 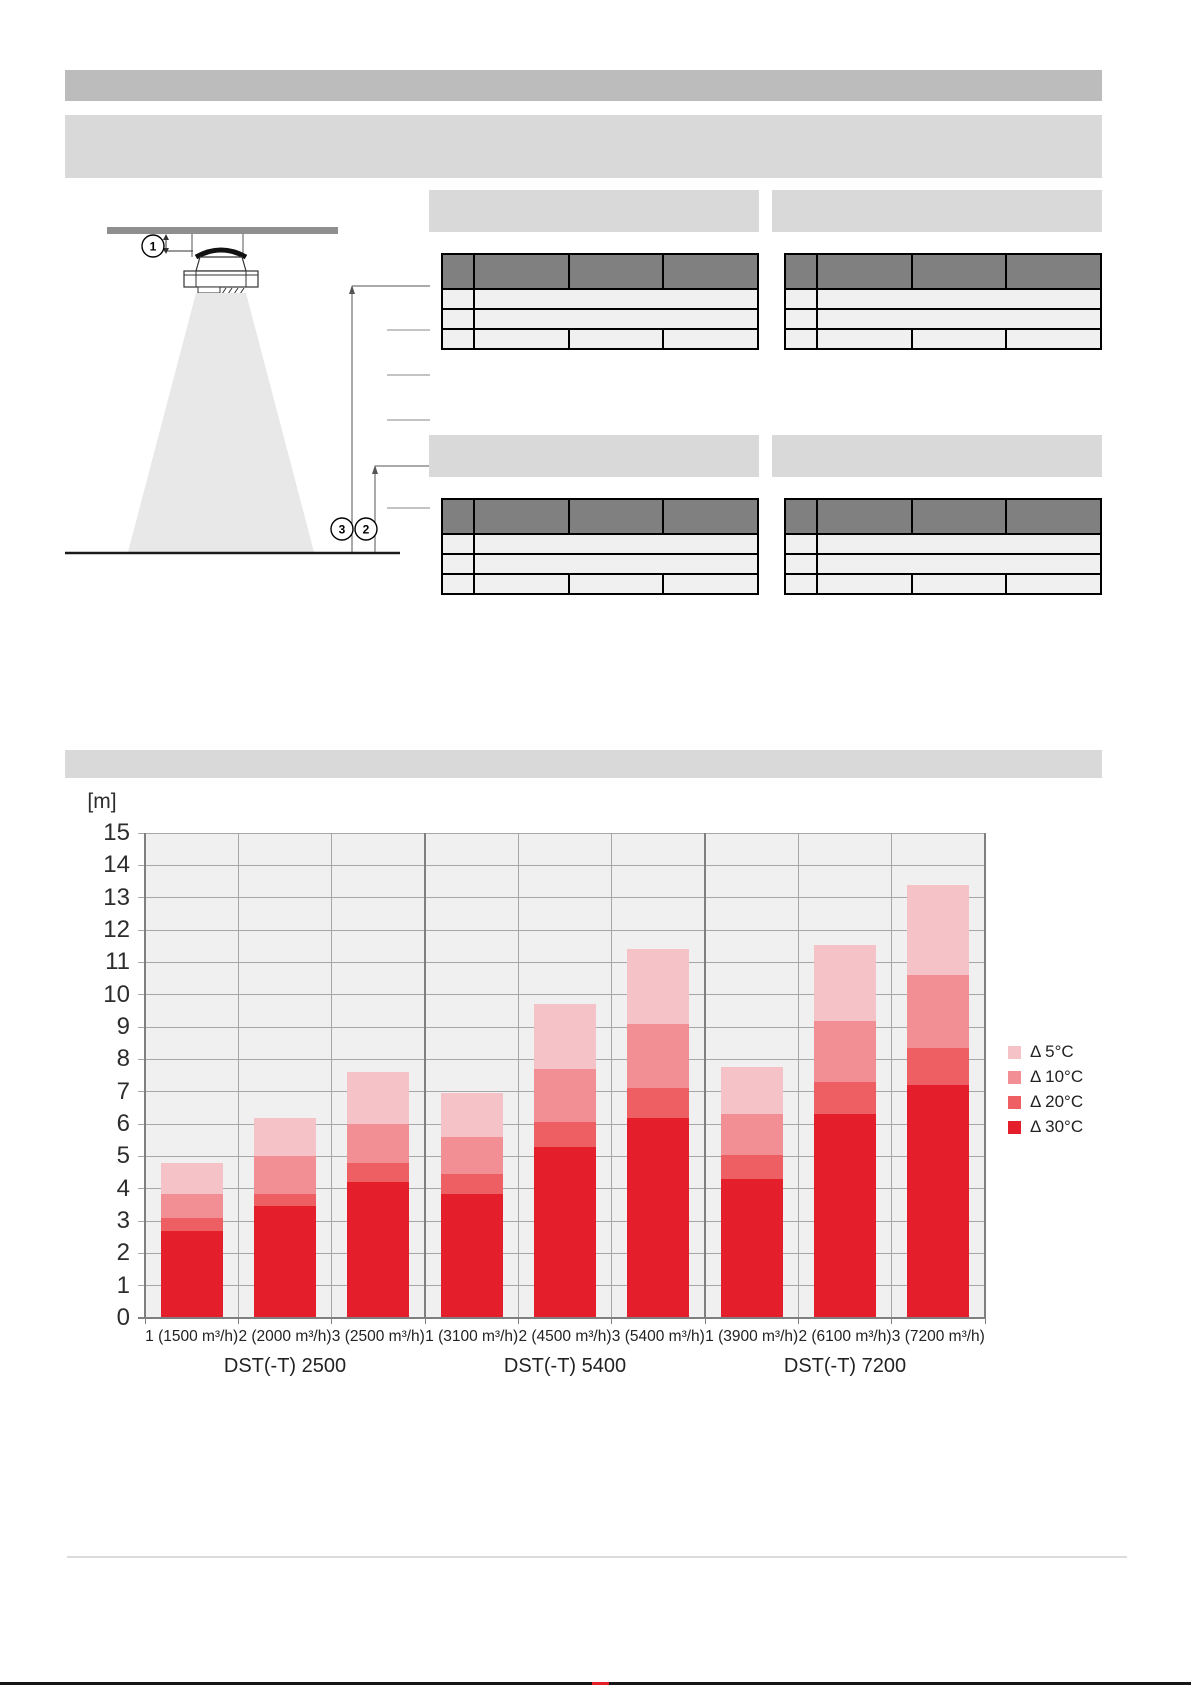 I want to click on mounting-diagram: 1 3 2, so click(x=247, y=391).